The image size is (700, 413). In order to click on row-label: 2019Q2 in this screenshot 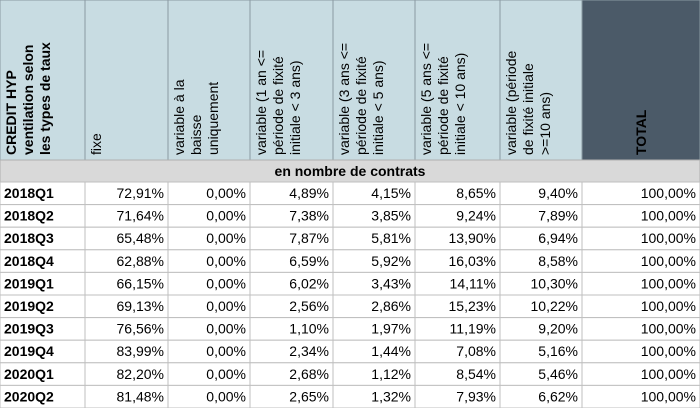, I will do `click(29, 306)`.